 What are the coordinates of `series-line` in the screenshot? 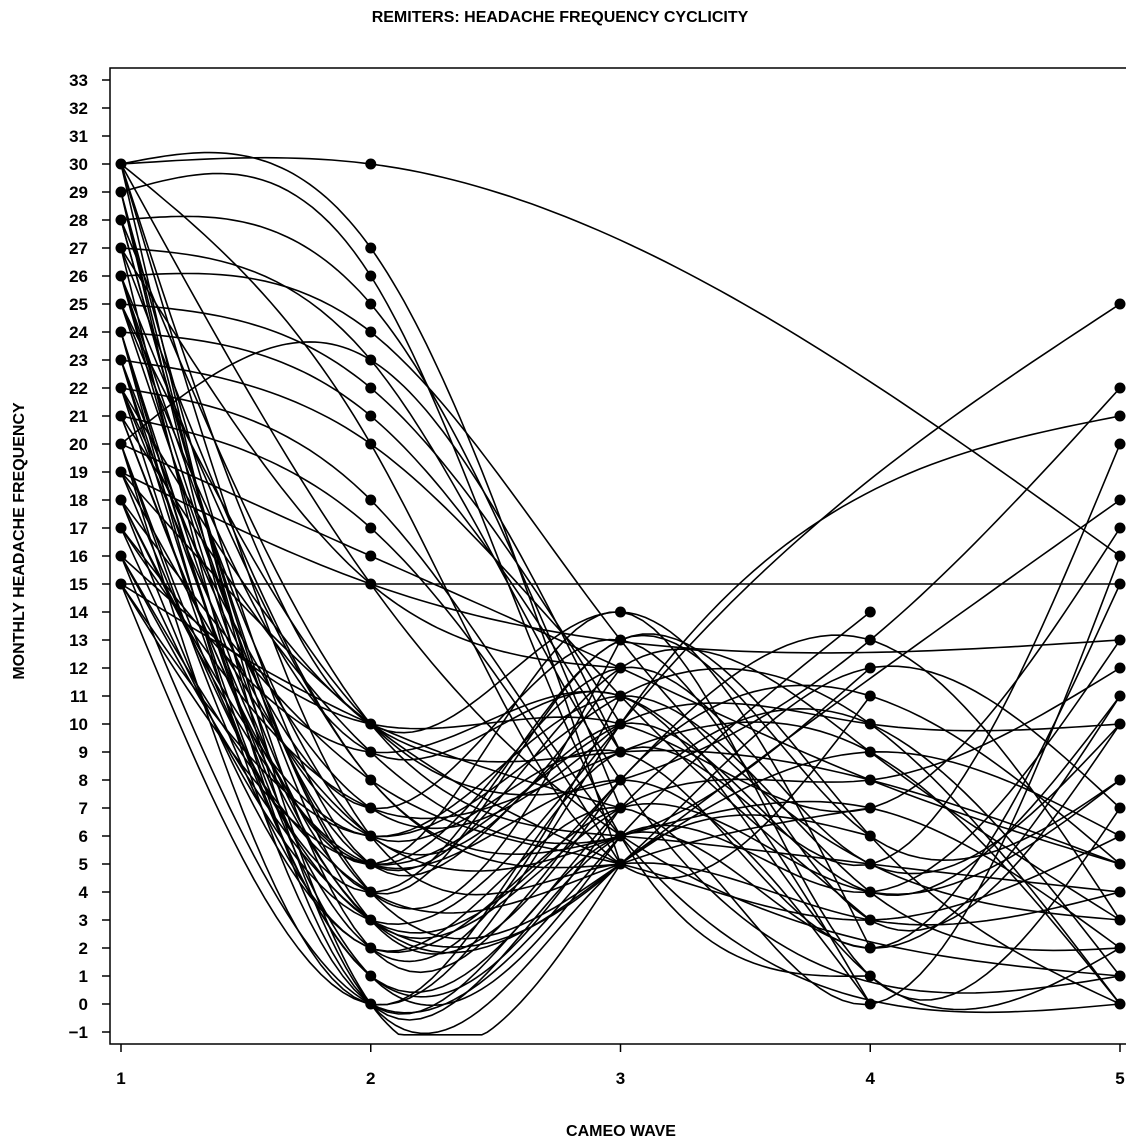 It's located at (620, 562).